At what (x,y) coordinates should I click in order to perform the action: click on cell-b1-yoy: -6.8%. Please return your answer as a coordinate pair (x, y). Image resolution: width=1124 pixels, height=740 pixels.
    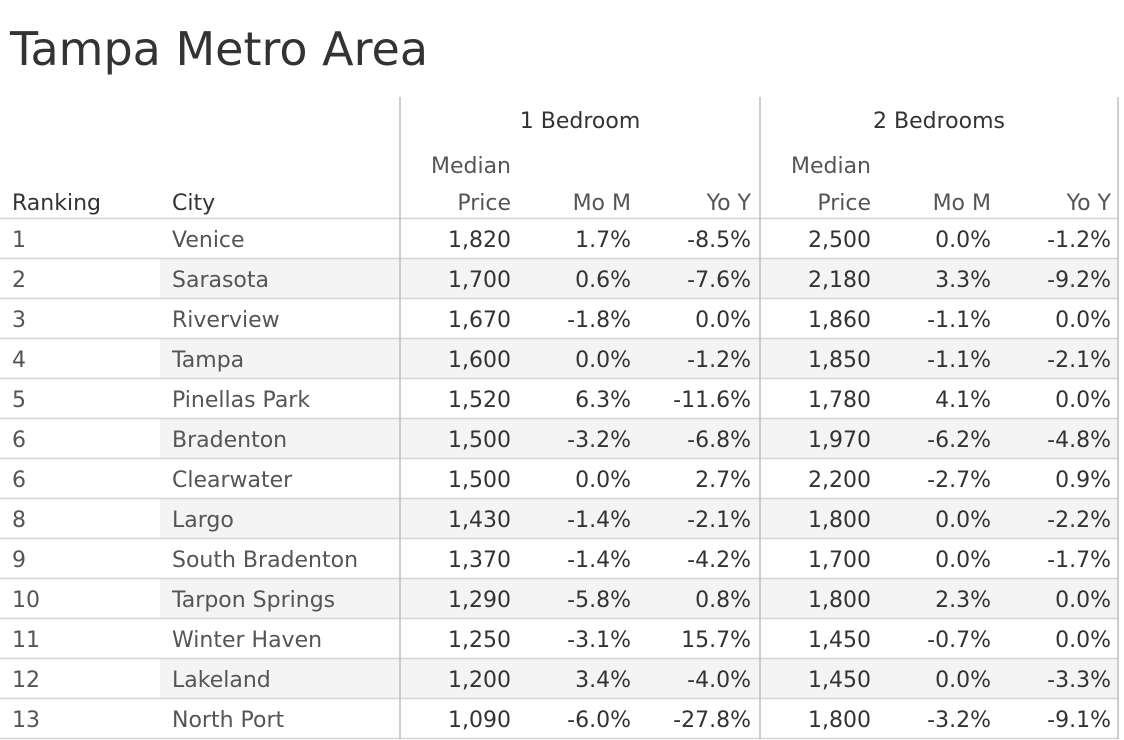
    Looking at the image, I should click on (719, 440).